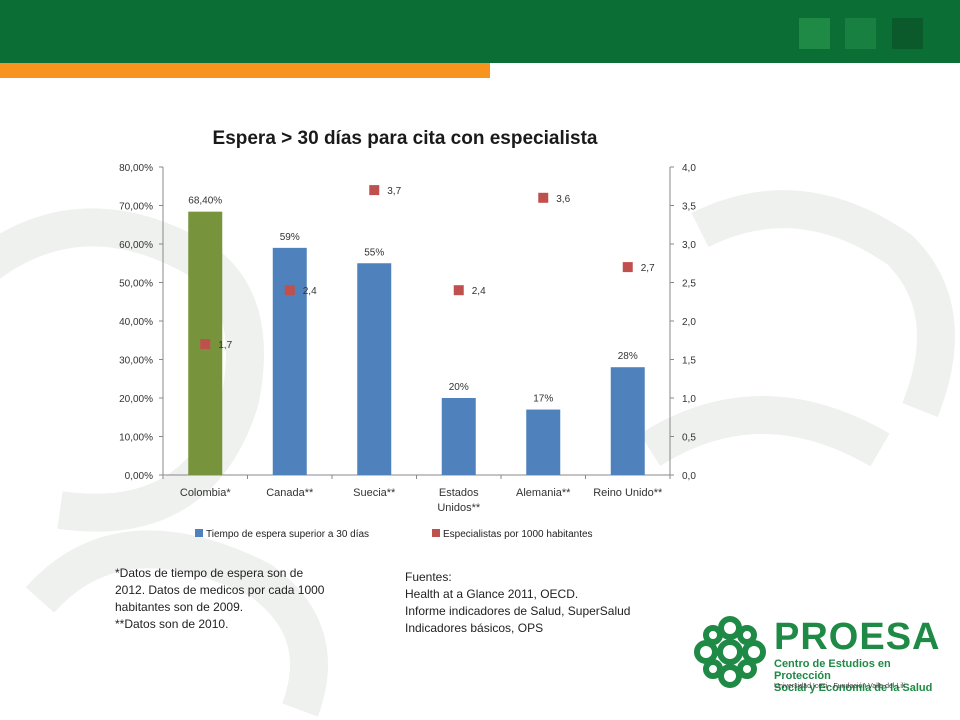 This screenshot has width=960, height=720. I want to click on x-tick-label: Alemania**, so click(543, 493).